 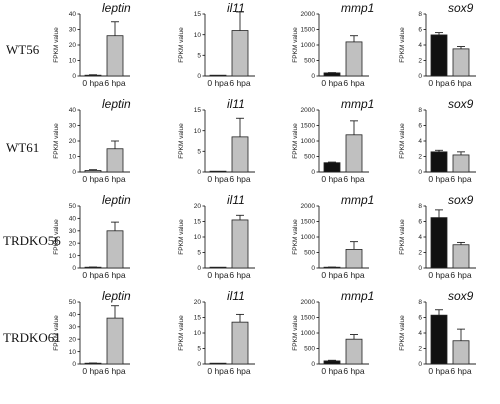 I want to click on chart-trdko56-il11: il11 FPKM value 0 5 10 15 20 0 hpa 6 hpa, so click(x=216, y=236).